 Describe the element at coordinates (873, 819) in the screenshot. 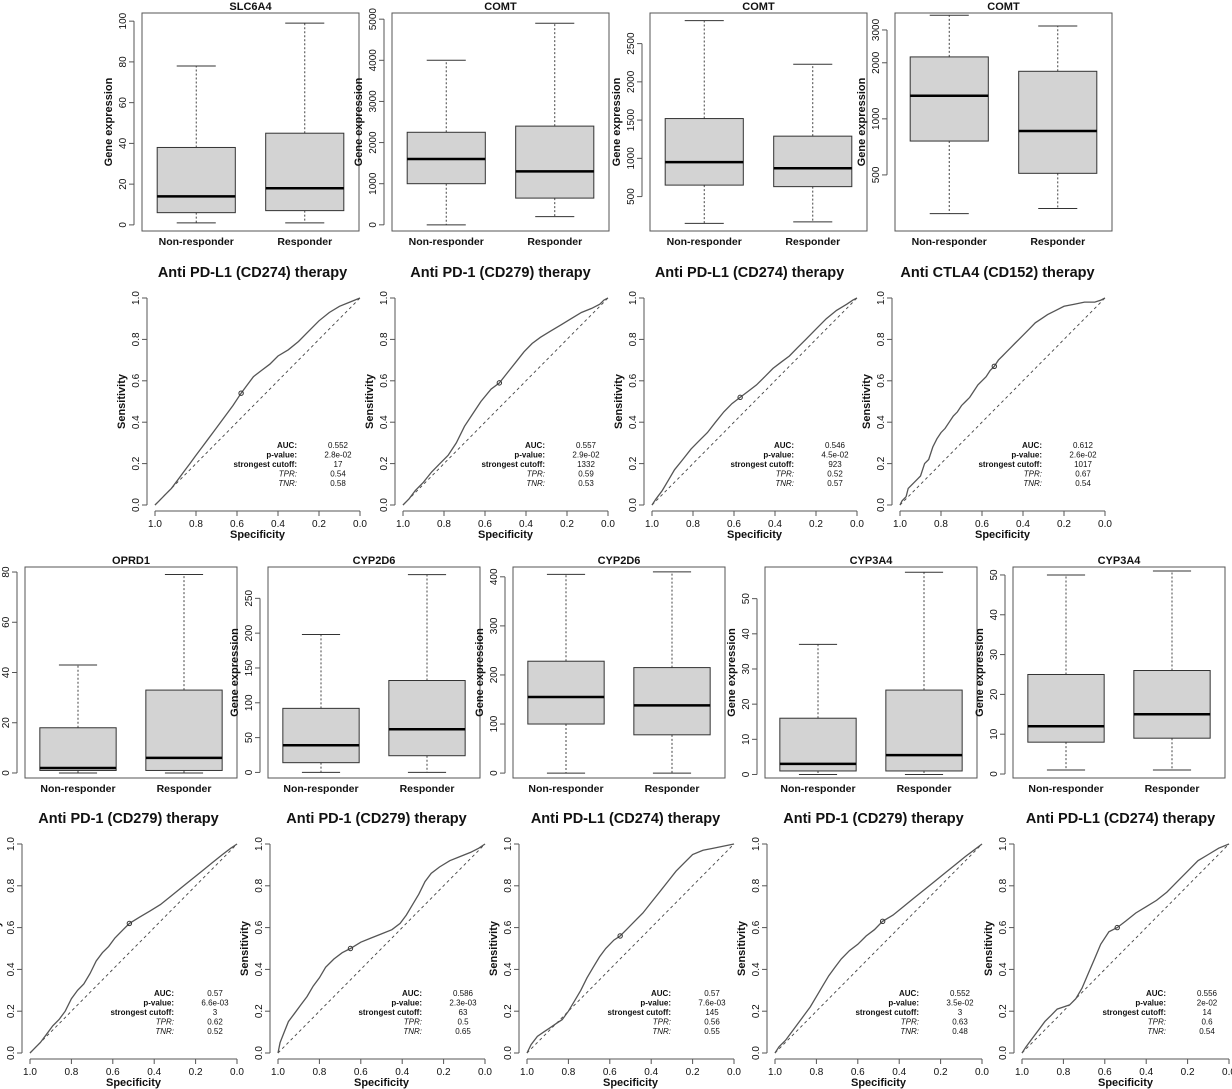

I see `chart-title: Anti PD-1 (CD279) therapy` at that location.